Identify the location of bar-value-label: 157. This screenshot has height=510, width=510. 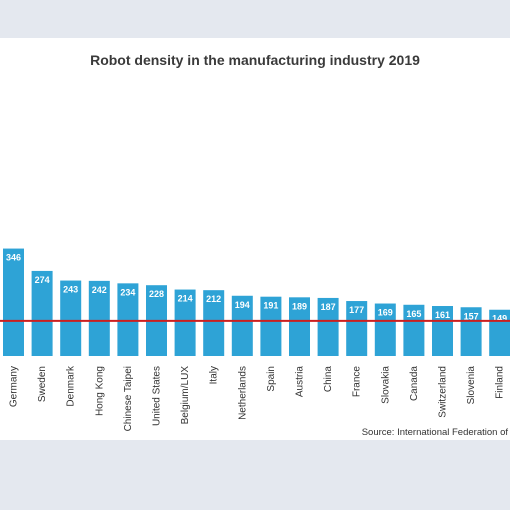
(471, 316).